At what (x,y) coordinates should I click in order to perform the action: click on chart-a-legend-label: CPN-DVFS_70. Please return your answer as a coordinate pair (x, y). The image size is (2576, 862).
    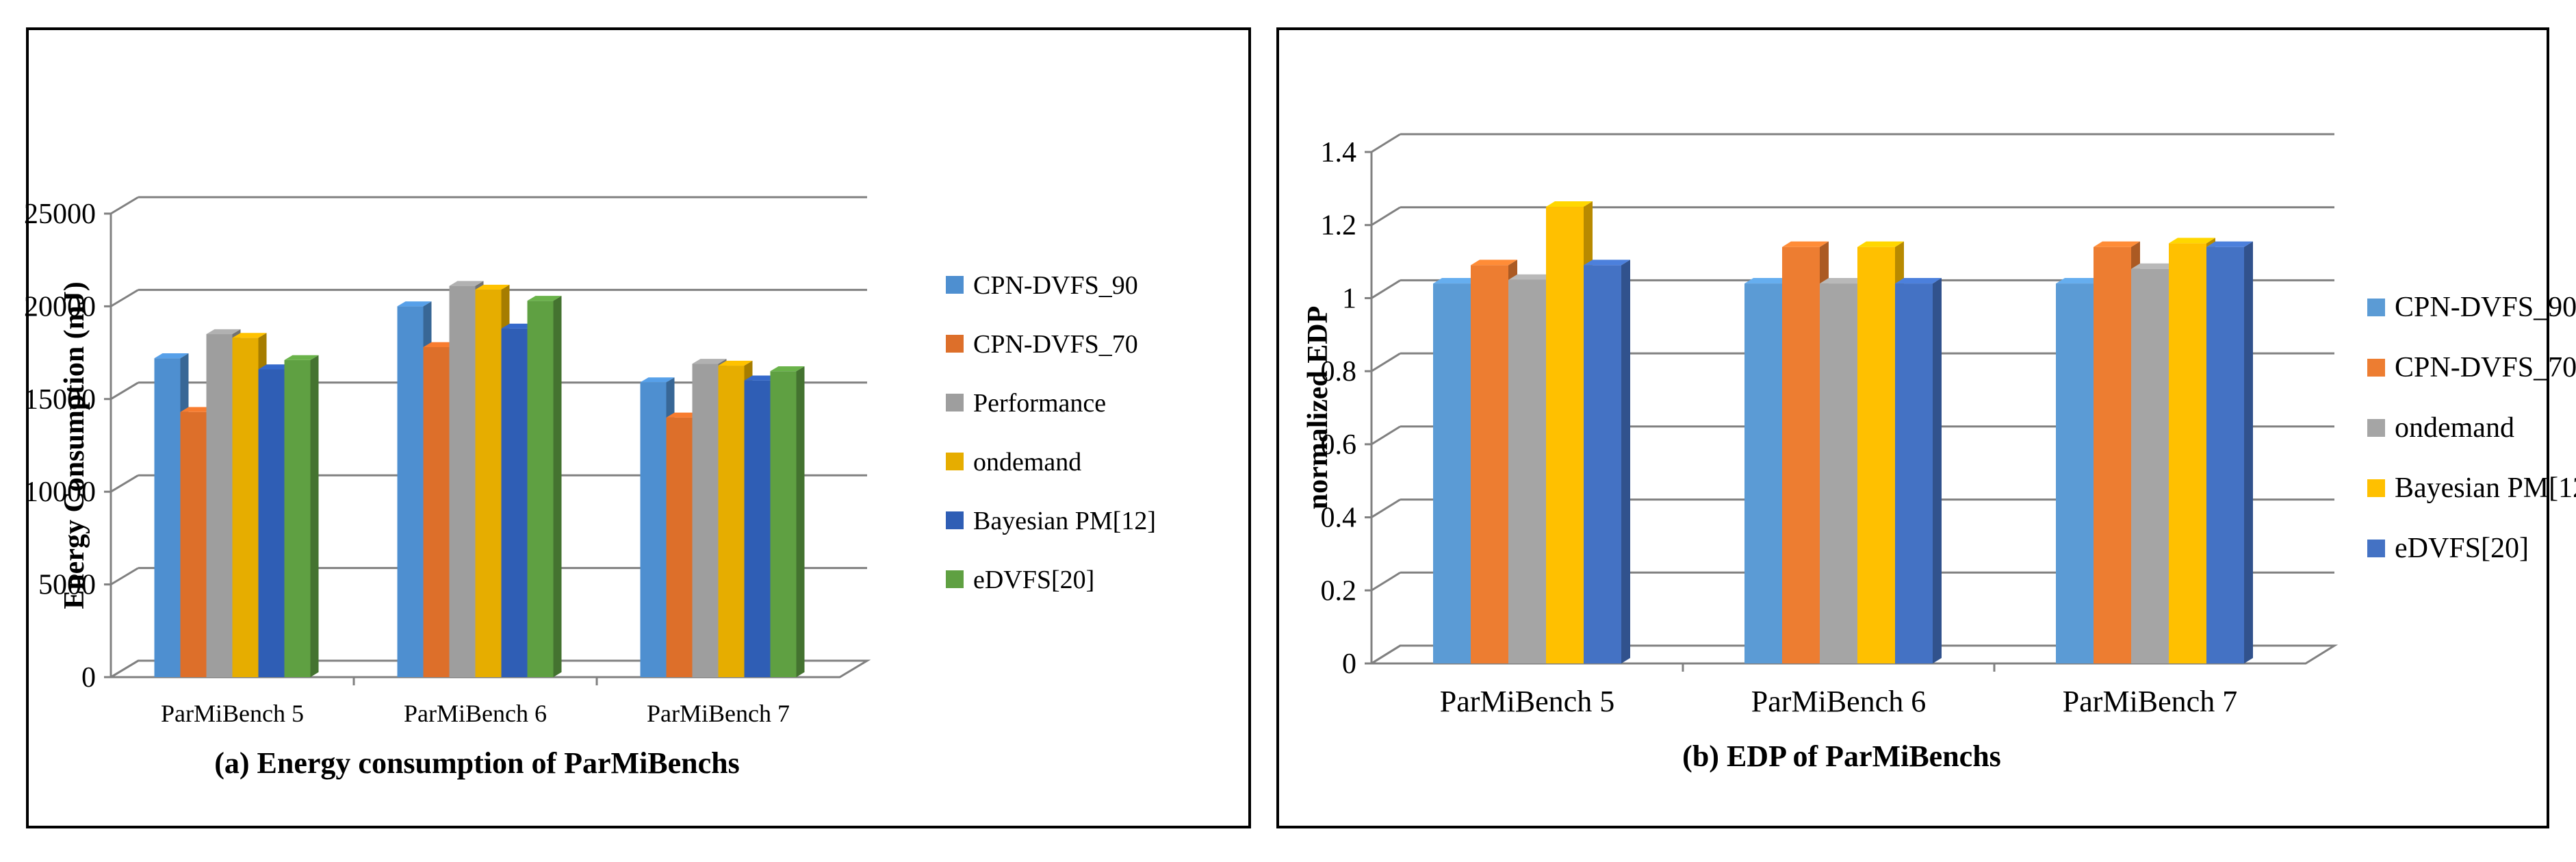
    Looking at the image, I should click on (1055, 344).